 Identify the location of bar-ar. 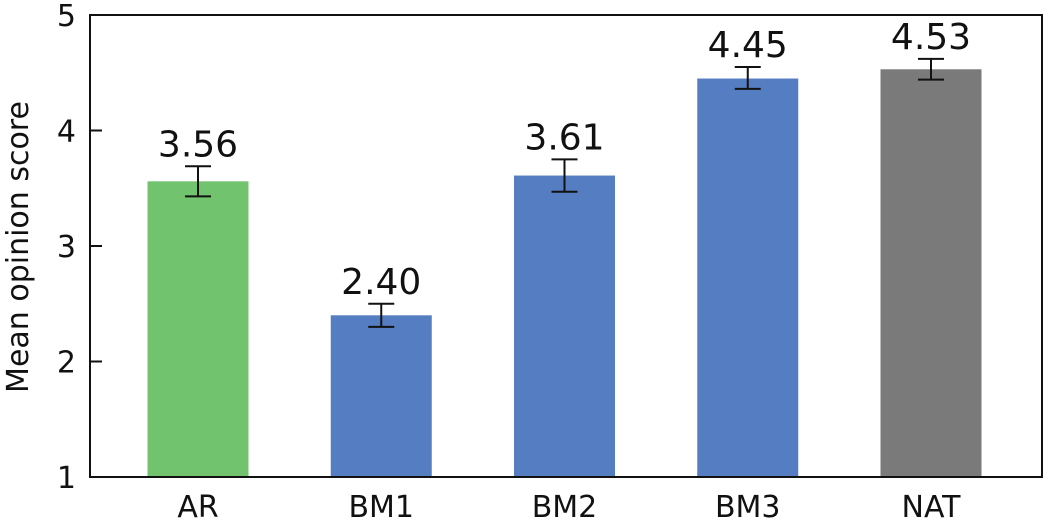
(198, 329).